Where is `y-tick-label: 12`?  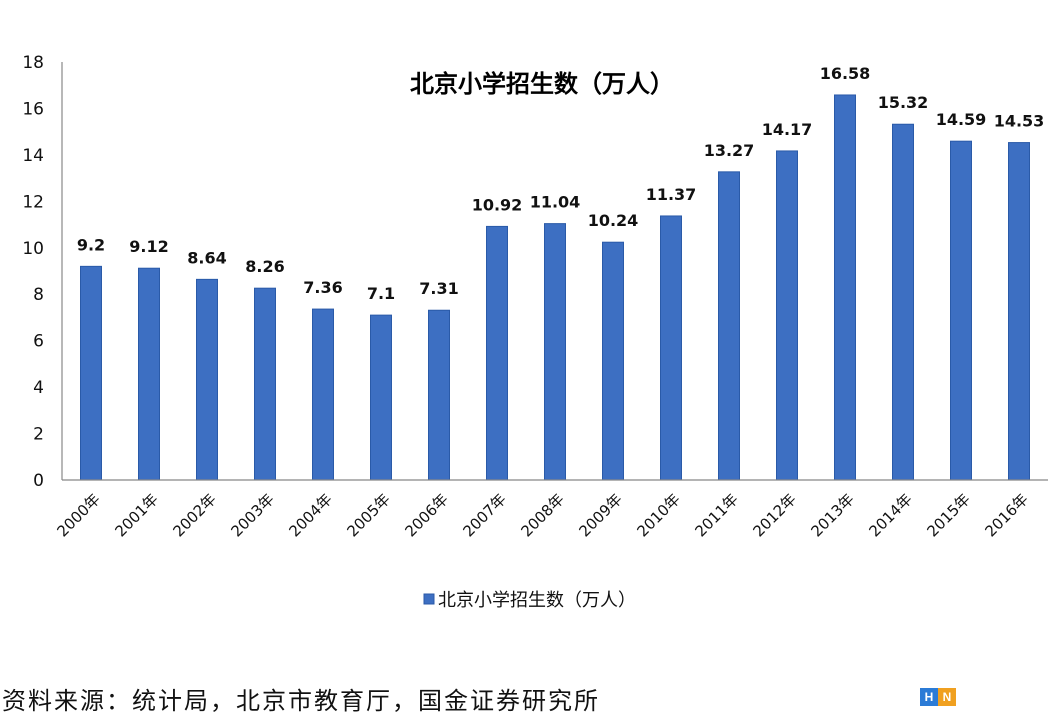
y-tick-label: 12 is located at coordinates (33, 202).